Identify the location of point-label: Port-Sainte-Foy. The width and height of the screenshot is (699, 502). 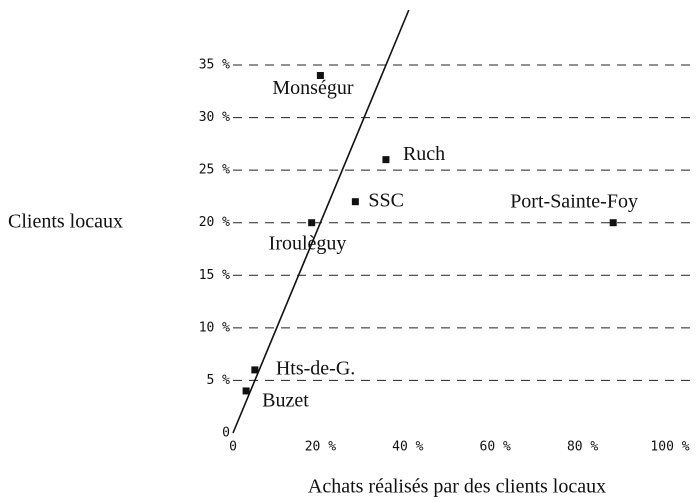
(574, 201).